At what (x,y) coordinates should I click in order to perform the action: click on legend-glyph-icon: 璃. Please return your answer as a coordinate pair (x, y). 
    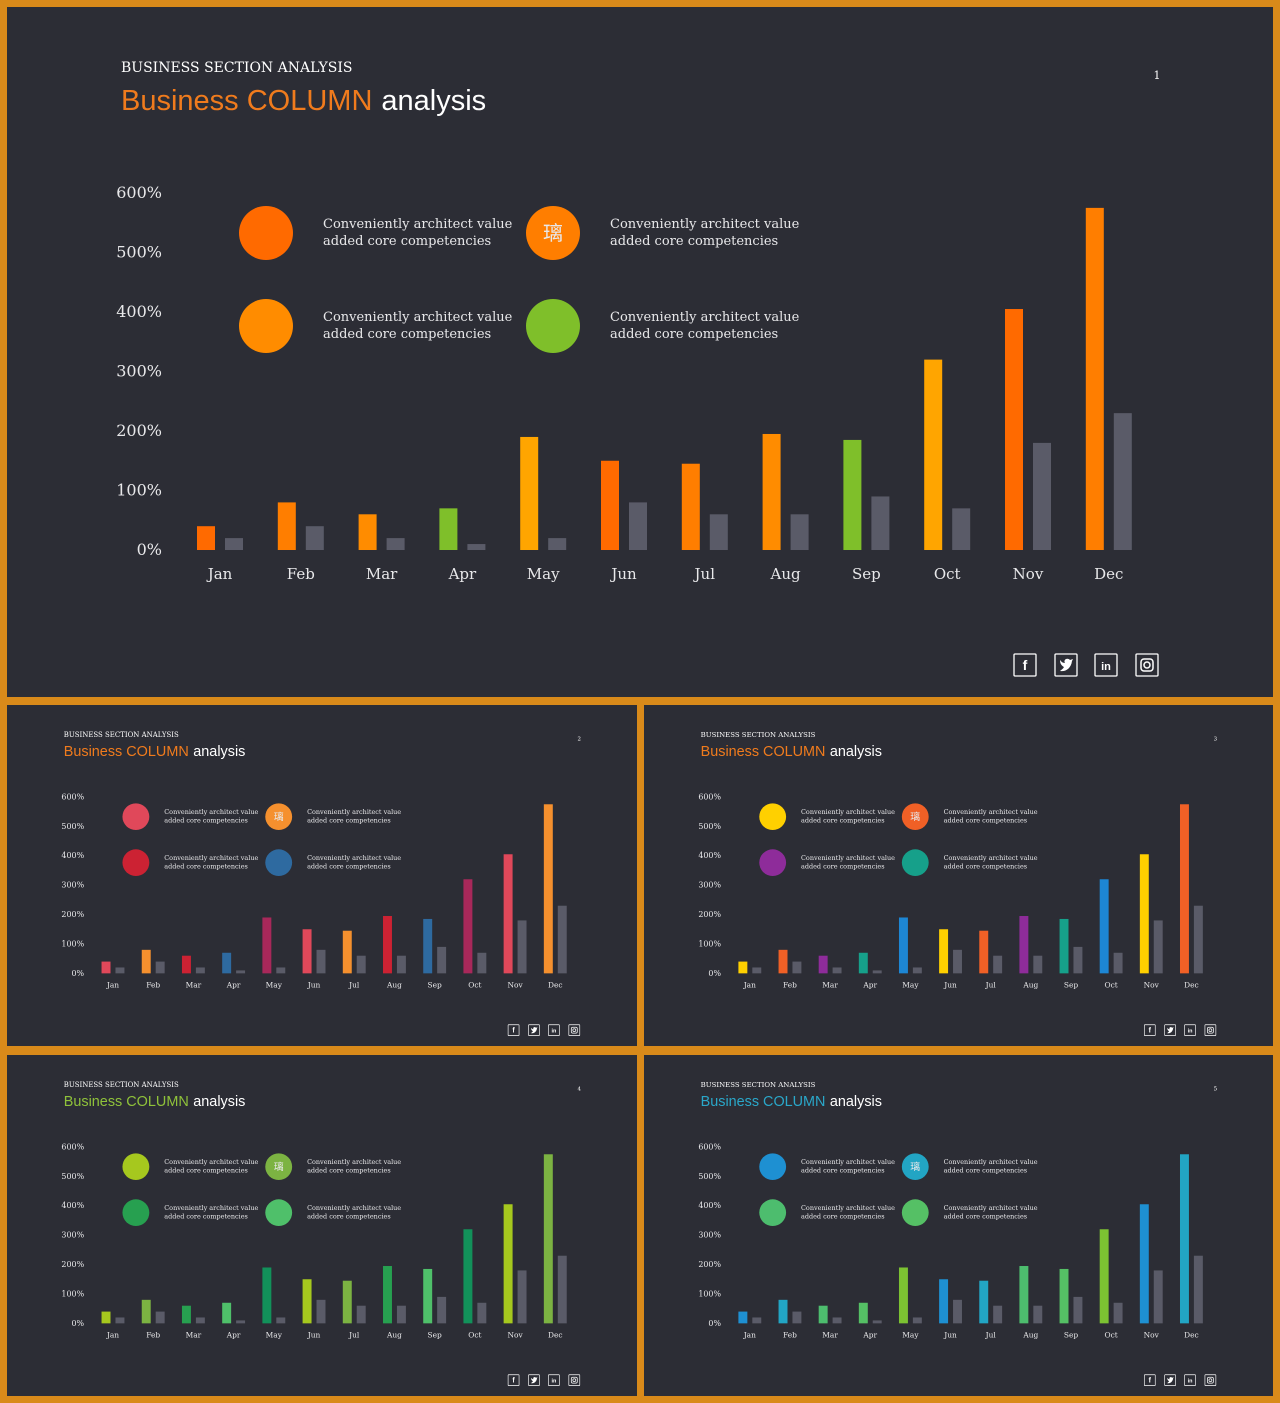
    Looking at the image, I should click on (553, 233).